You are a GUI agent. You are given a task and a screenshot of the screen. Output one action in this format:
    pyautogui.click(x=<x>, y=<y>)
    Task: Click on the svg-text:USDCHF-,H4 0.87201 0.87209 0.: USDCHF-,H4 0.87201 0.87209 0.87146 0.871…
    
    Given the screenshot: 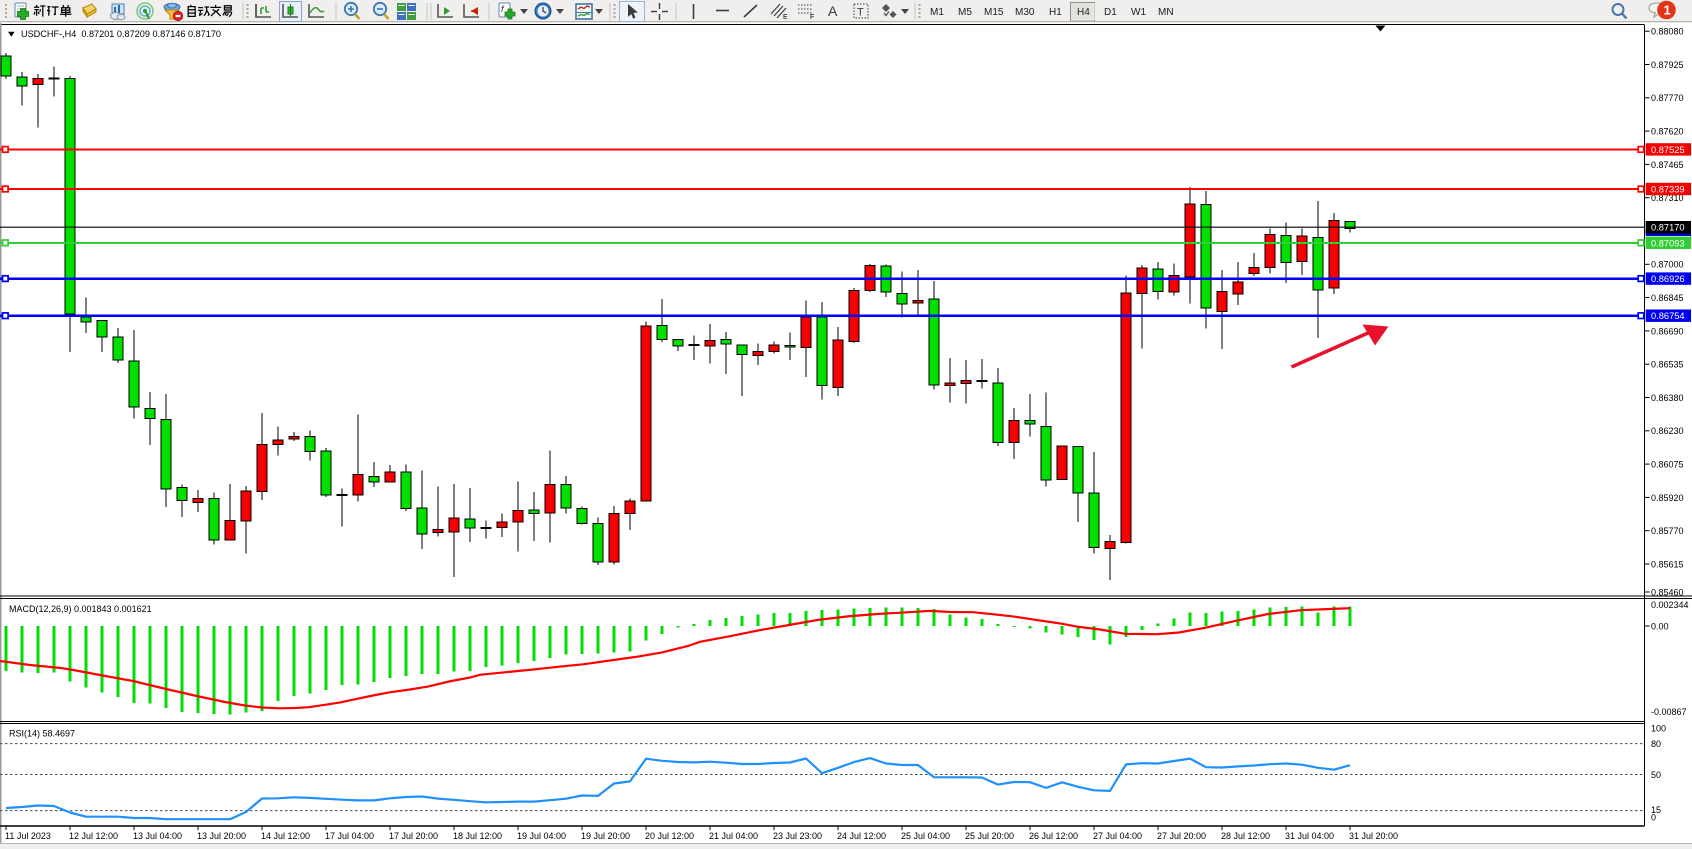 What is the action you would take?
    pyautogui.click(x=121, y=34)
    